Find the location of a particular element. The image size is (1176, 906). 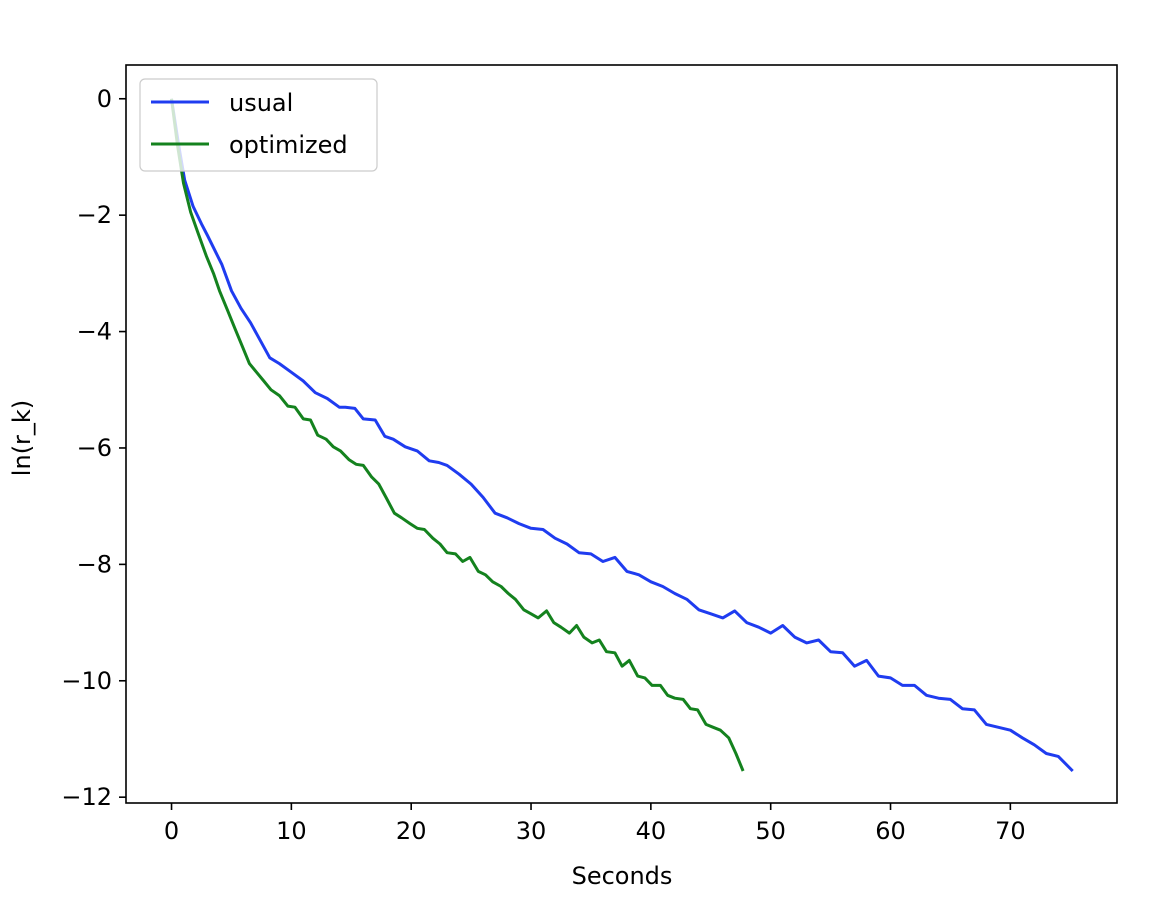

y-axis-label: ln(r_k) is located at coordinates (22, 438).